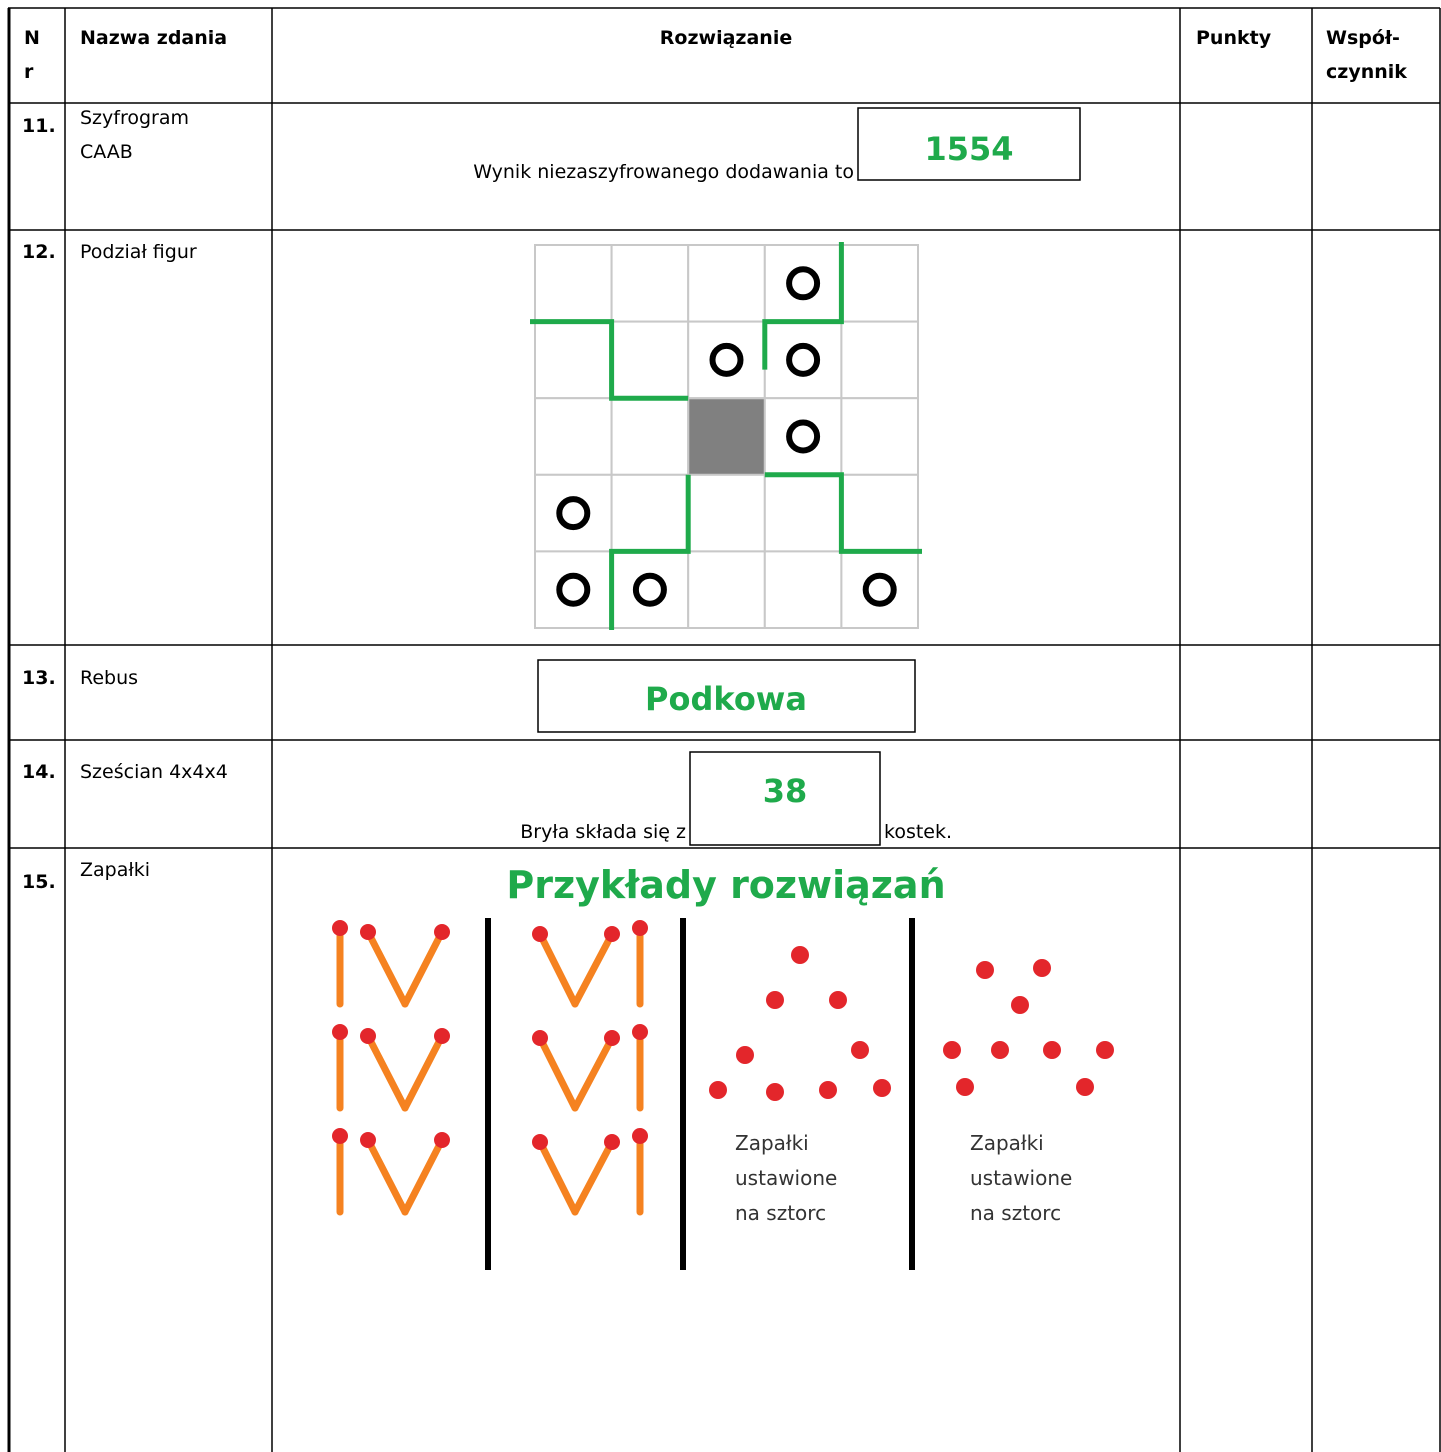 This screenshot has height=1452, width=1441. Describe the element at coordinates (726, 699) in the screenshot. I see `answer: Podkowa` at that location.